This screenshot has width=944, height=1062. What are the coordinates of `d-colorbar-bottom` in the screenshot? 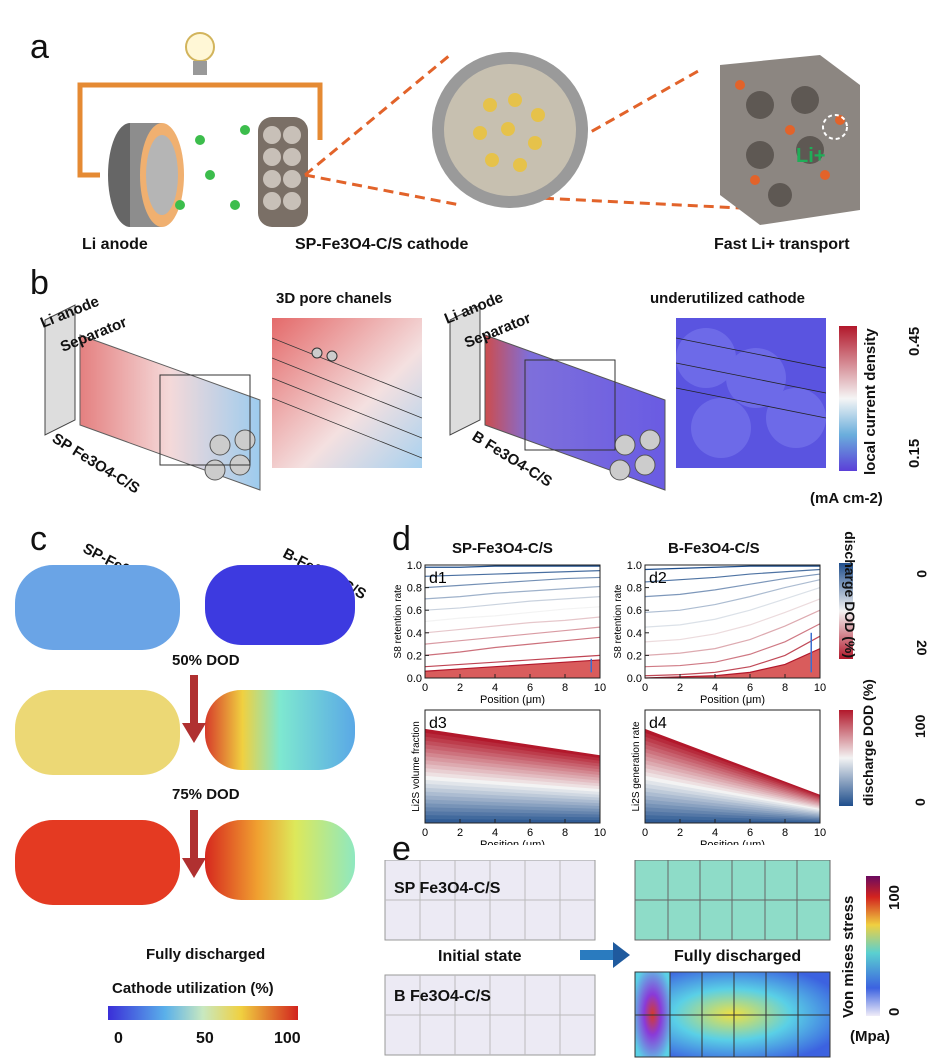 It's located at (846, 758).